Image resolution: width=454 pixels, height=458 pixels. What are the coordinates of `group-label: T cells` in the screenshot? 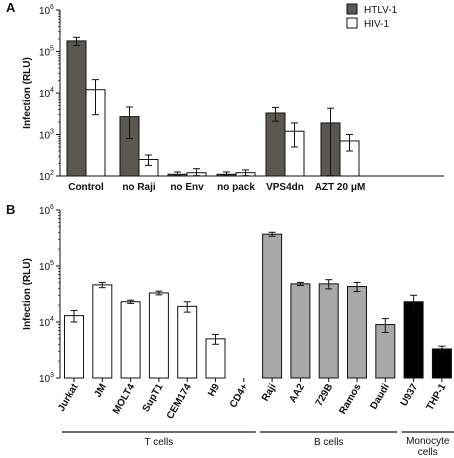 It's located at (159, 442).